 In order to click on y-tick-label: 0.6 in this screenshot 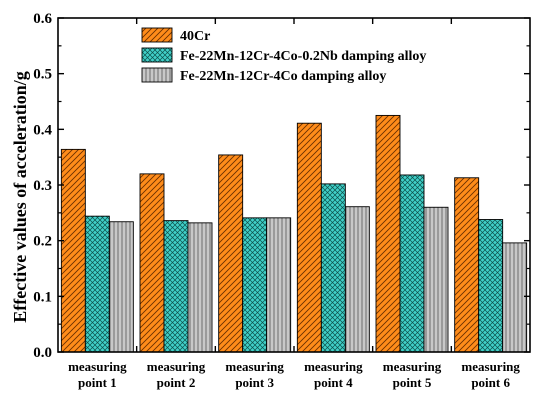, I will do `click(42, 19)`.